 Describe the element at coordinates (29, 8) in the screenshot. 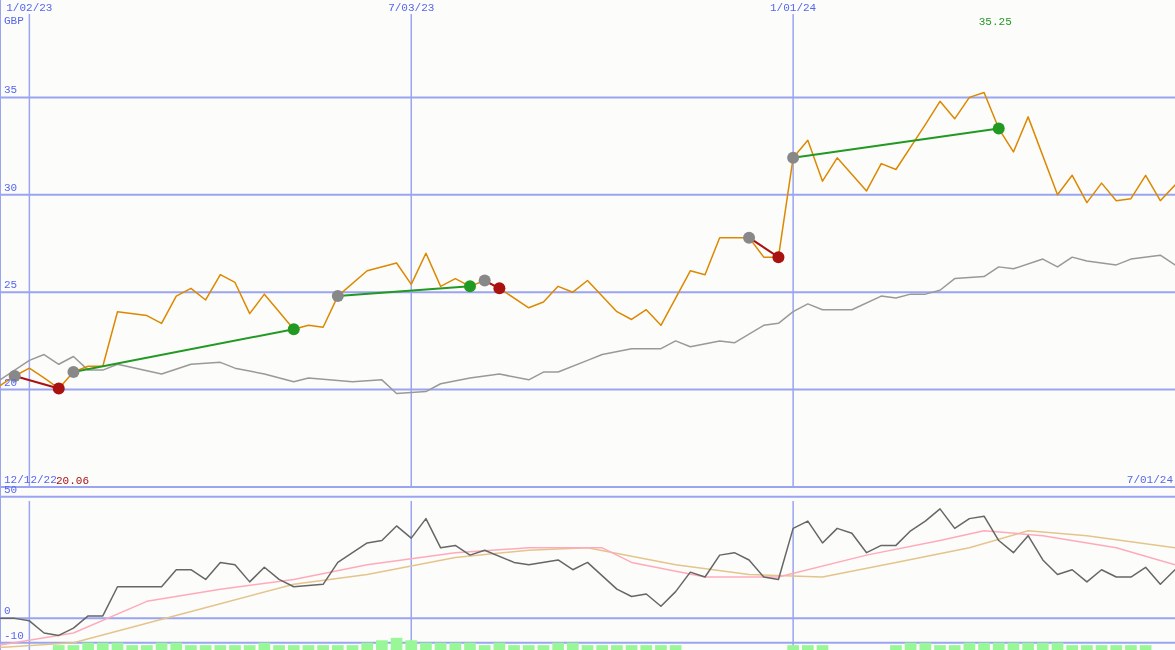

I see `x-tick-label: 1/02/23` at that location.